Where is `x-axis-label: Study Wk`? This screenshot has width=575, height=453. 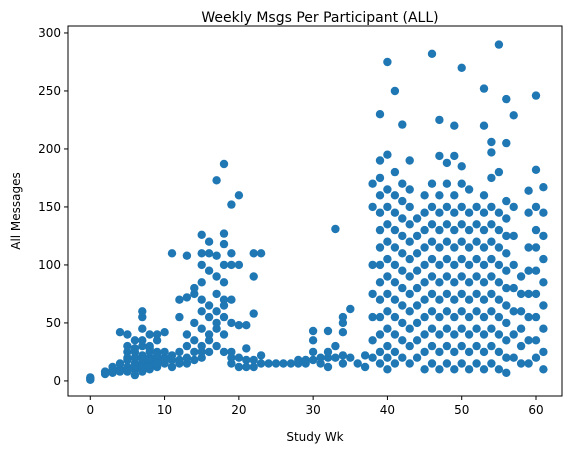 x-axis-label: Study Wk is located at coordinates (314, 437).